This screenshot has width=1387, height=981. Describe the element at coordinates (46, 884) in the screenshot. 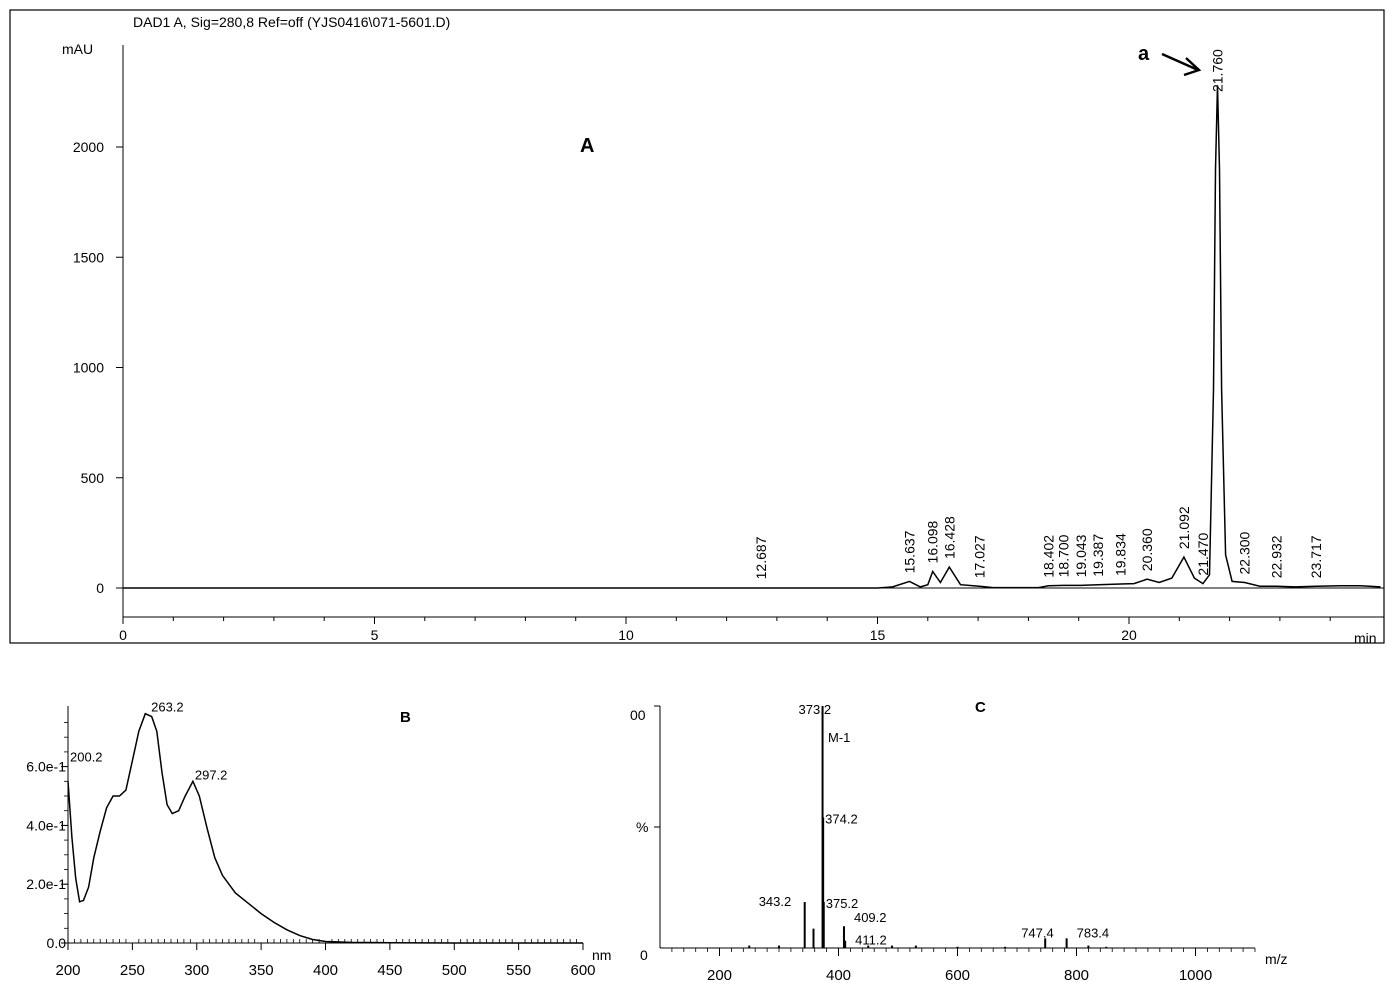

I see `uv-y-tick-label: 2.0e-1` at that location.